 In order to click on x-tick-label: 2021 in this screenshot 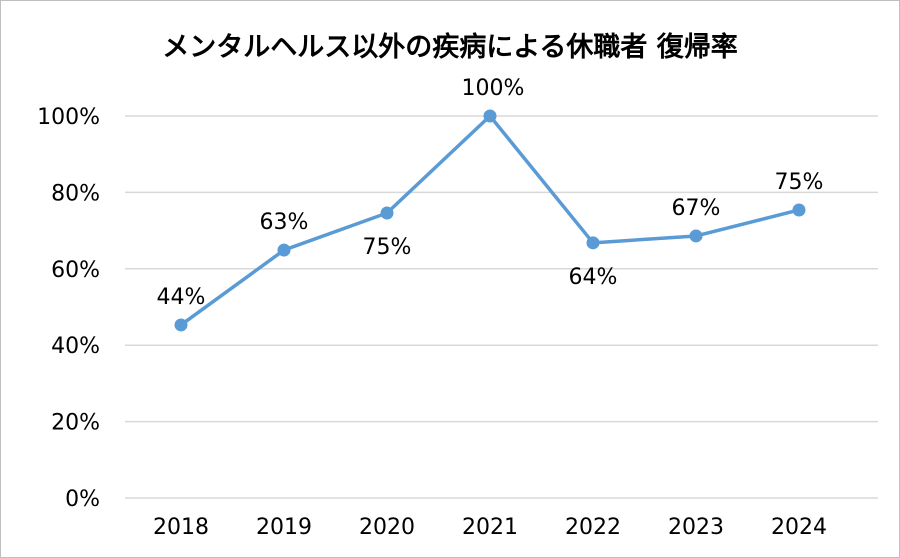, I will do `click(490, 527)`.